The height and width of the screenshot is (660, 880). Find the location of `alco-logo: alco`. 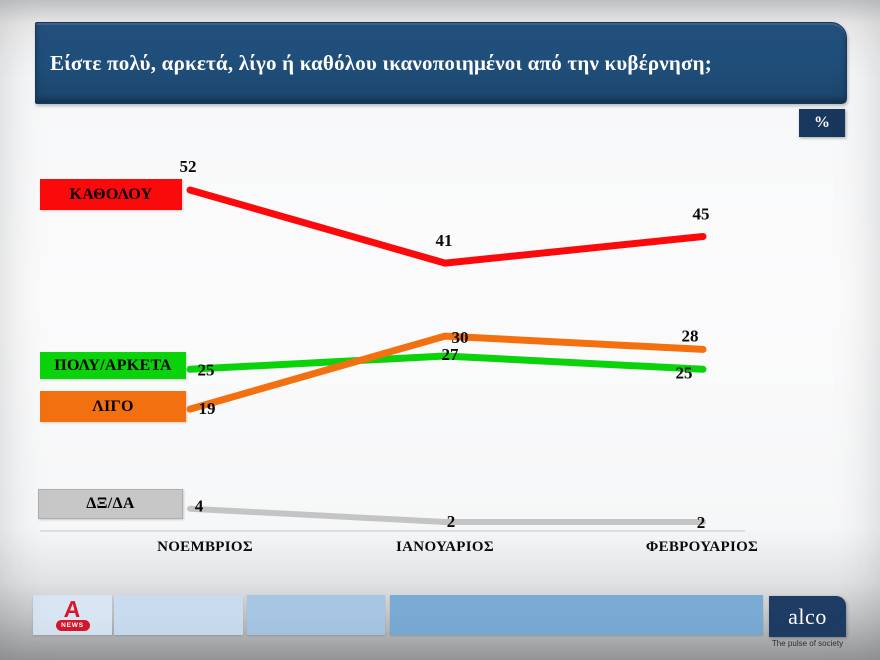

alco-logo: alco is located at coordinates (807, 616).